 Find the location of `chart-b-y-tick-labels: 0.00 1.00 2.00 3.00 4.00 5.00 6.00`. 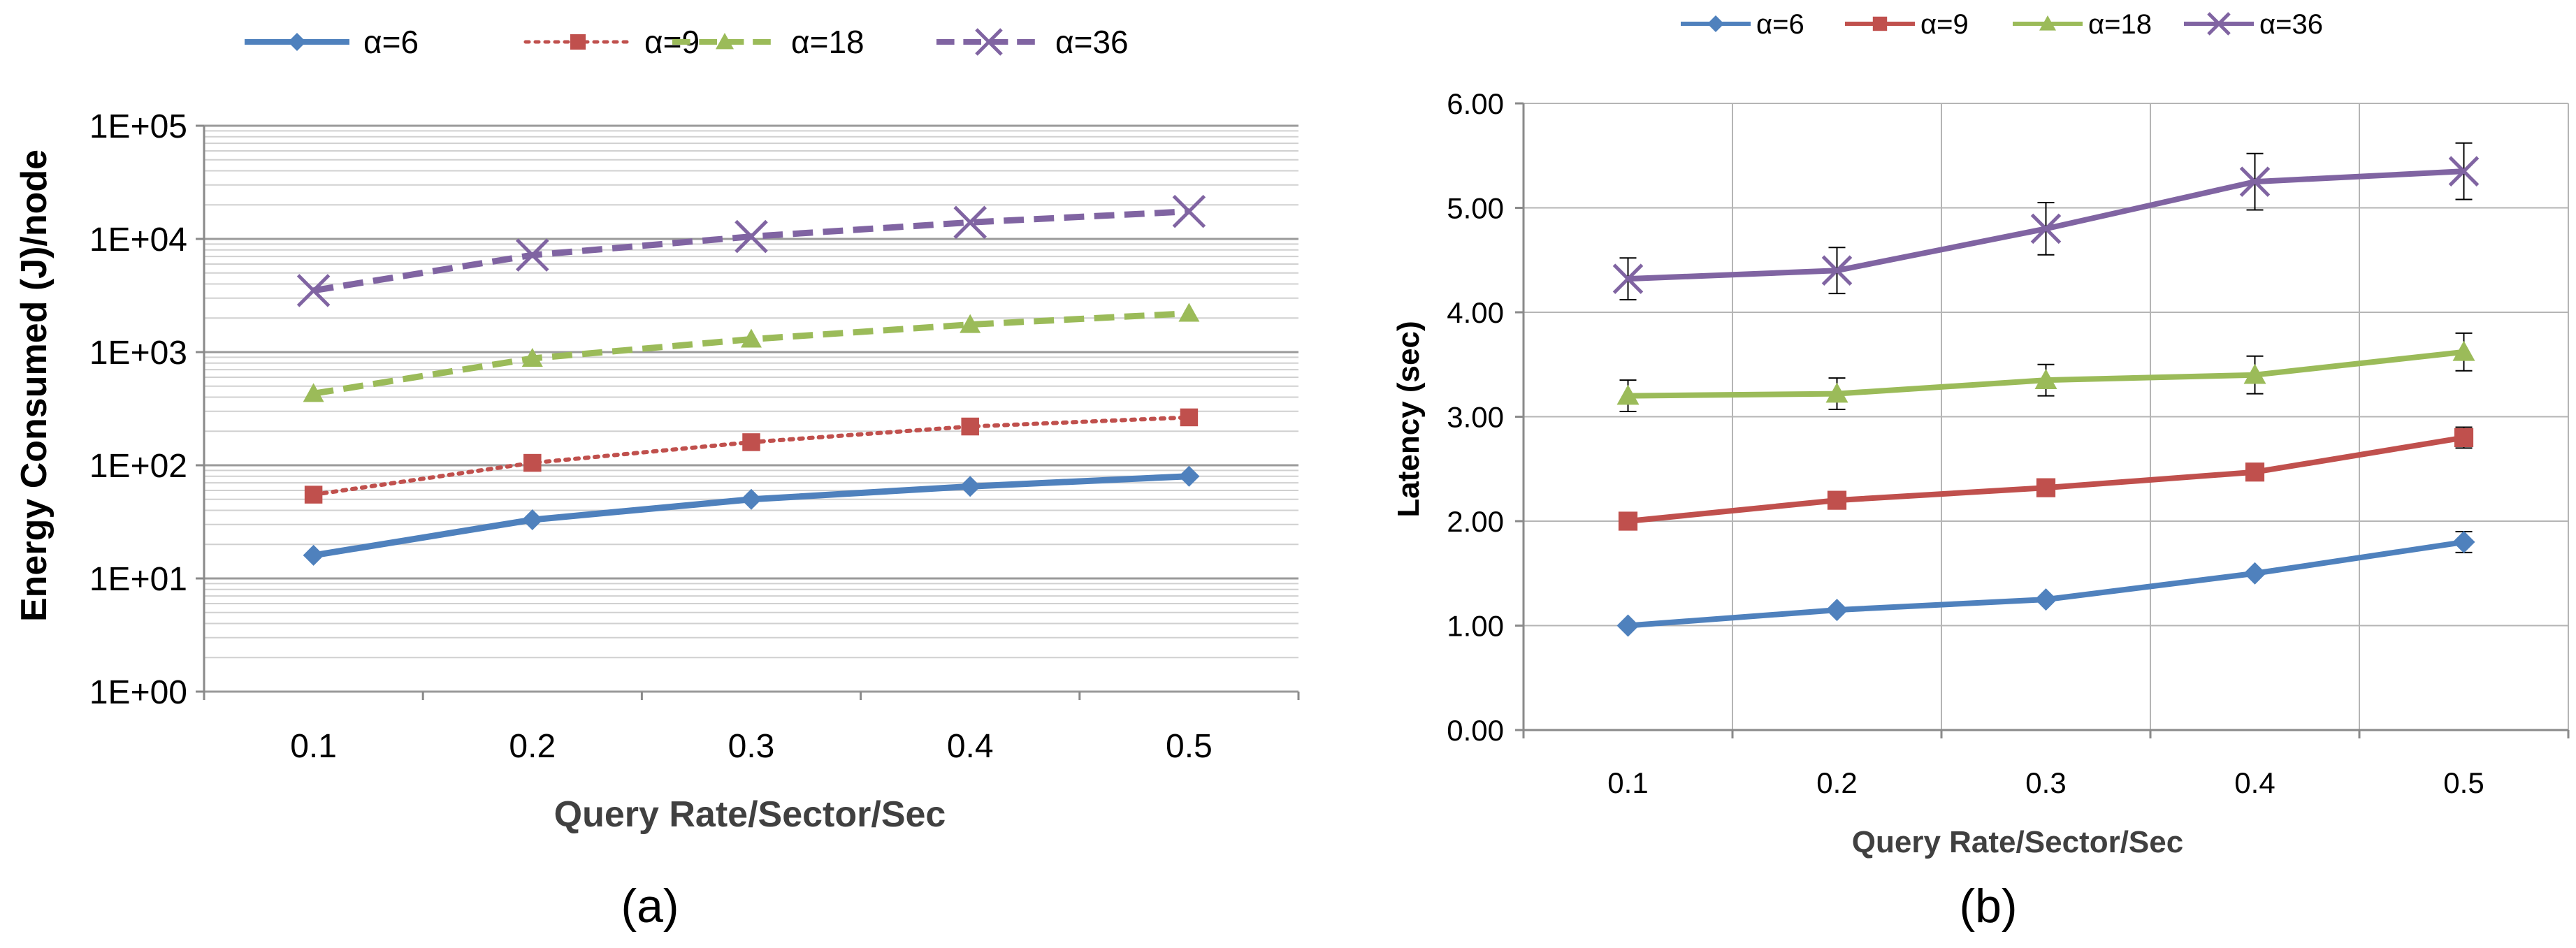

chart-b-y-tick-labels: 0.00 1.00 2.00 3.00 4.00 5.00 6.00 is located at coordinates (1475, 417).